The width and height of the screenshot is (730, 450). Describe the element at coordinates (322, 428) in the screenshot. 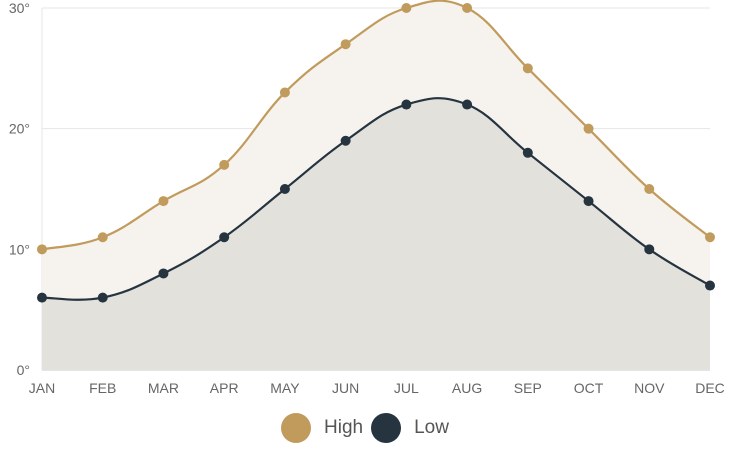

I see `legend-item-high: High` at that location.